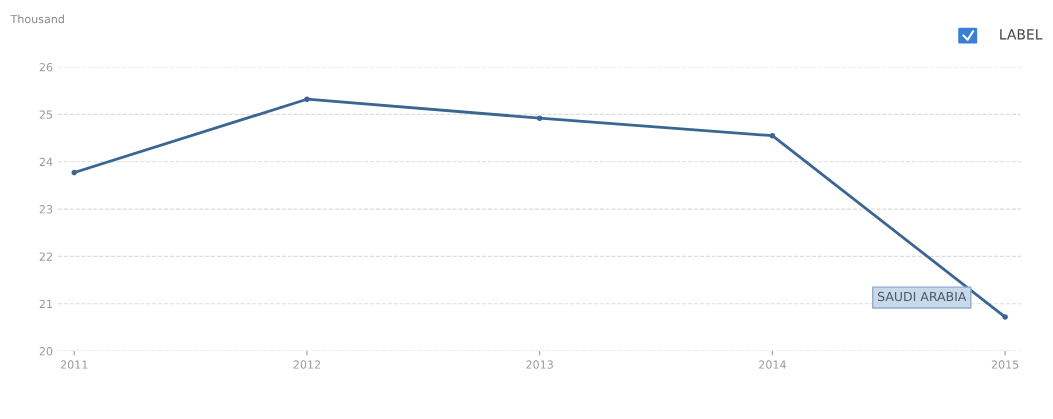 The image size is (1053, 419). I want to click on y-tick-label: 25, so click(46, 114).